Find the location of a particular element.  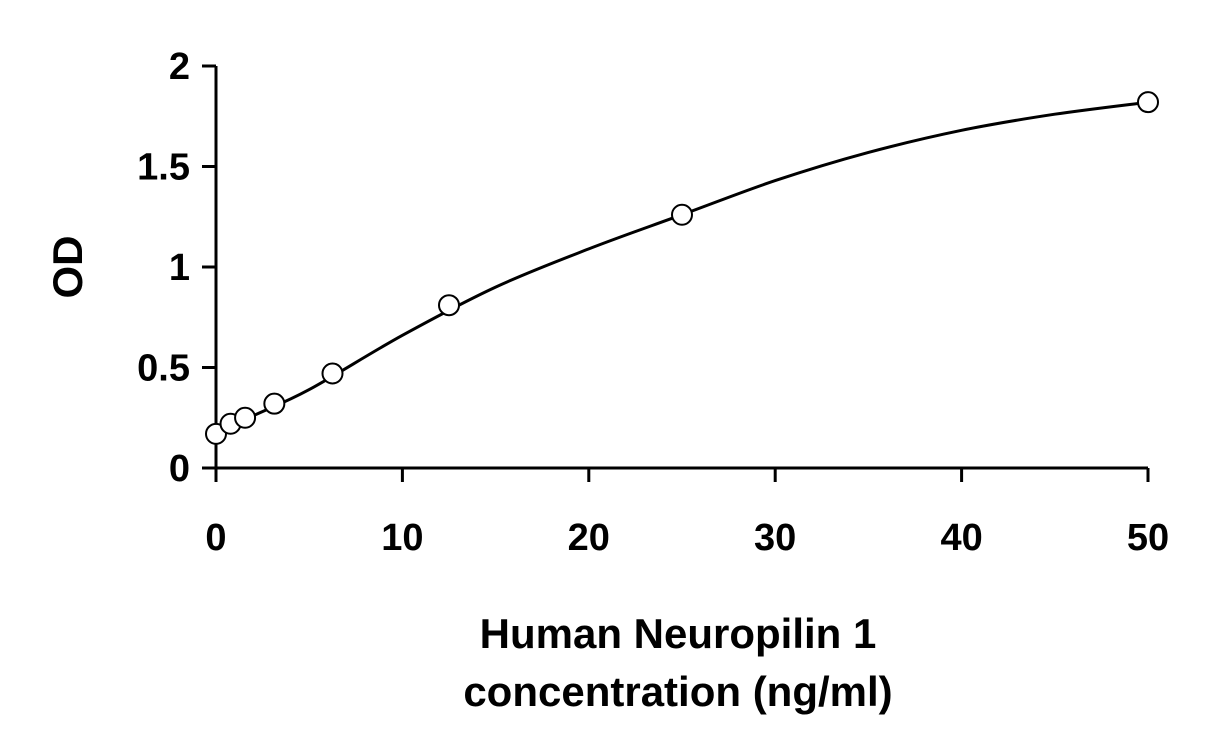

y-tick-label: 1.5 is located at coordinates (163, 168).